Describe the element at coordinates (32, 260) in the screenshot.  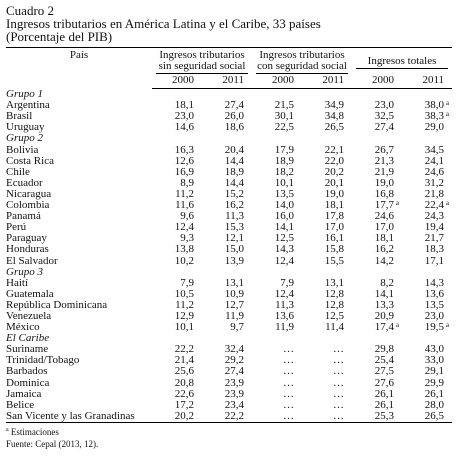
I see `country: El Salvador` at that location.